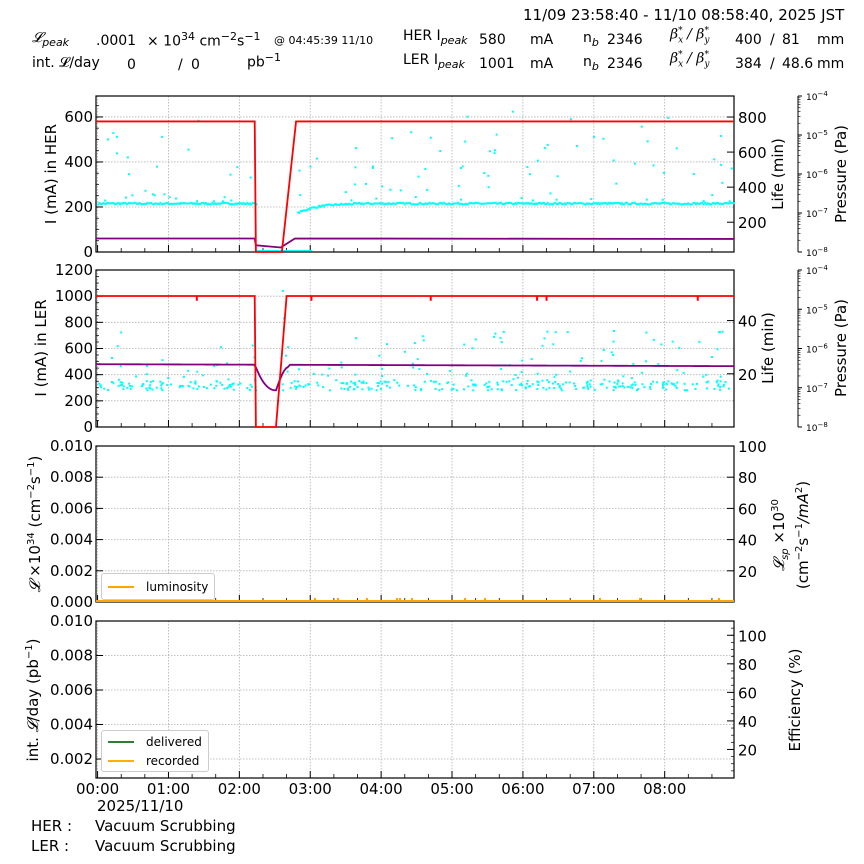  What do you see at coordinates (310, 789) in the screenshot?
I see `x-tick-label: 03:00` at bounding box center [310, 789].